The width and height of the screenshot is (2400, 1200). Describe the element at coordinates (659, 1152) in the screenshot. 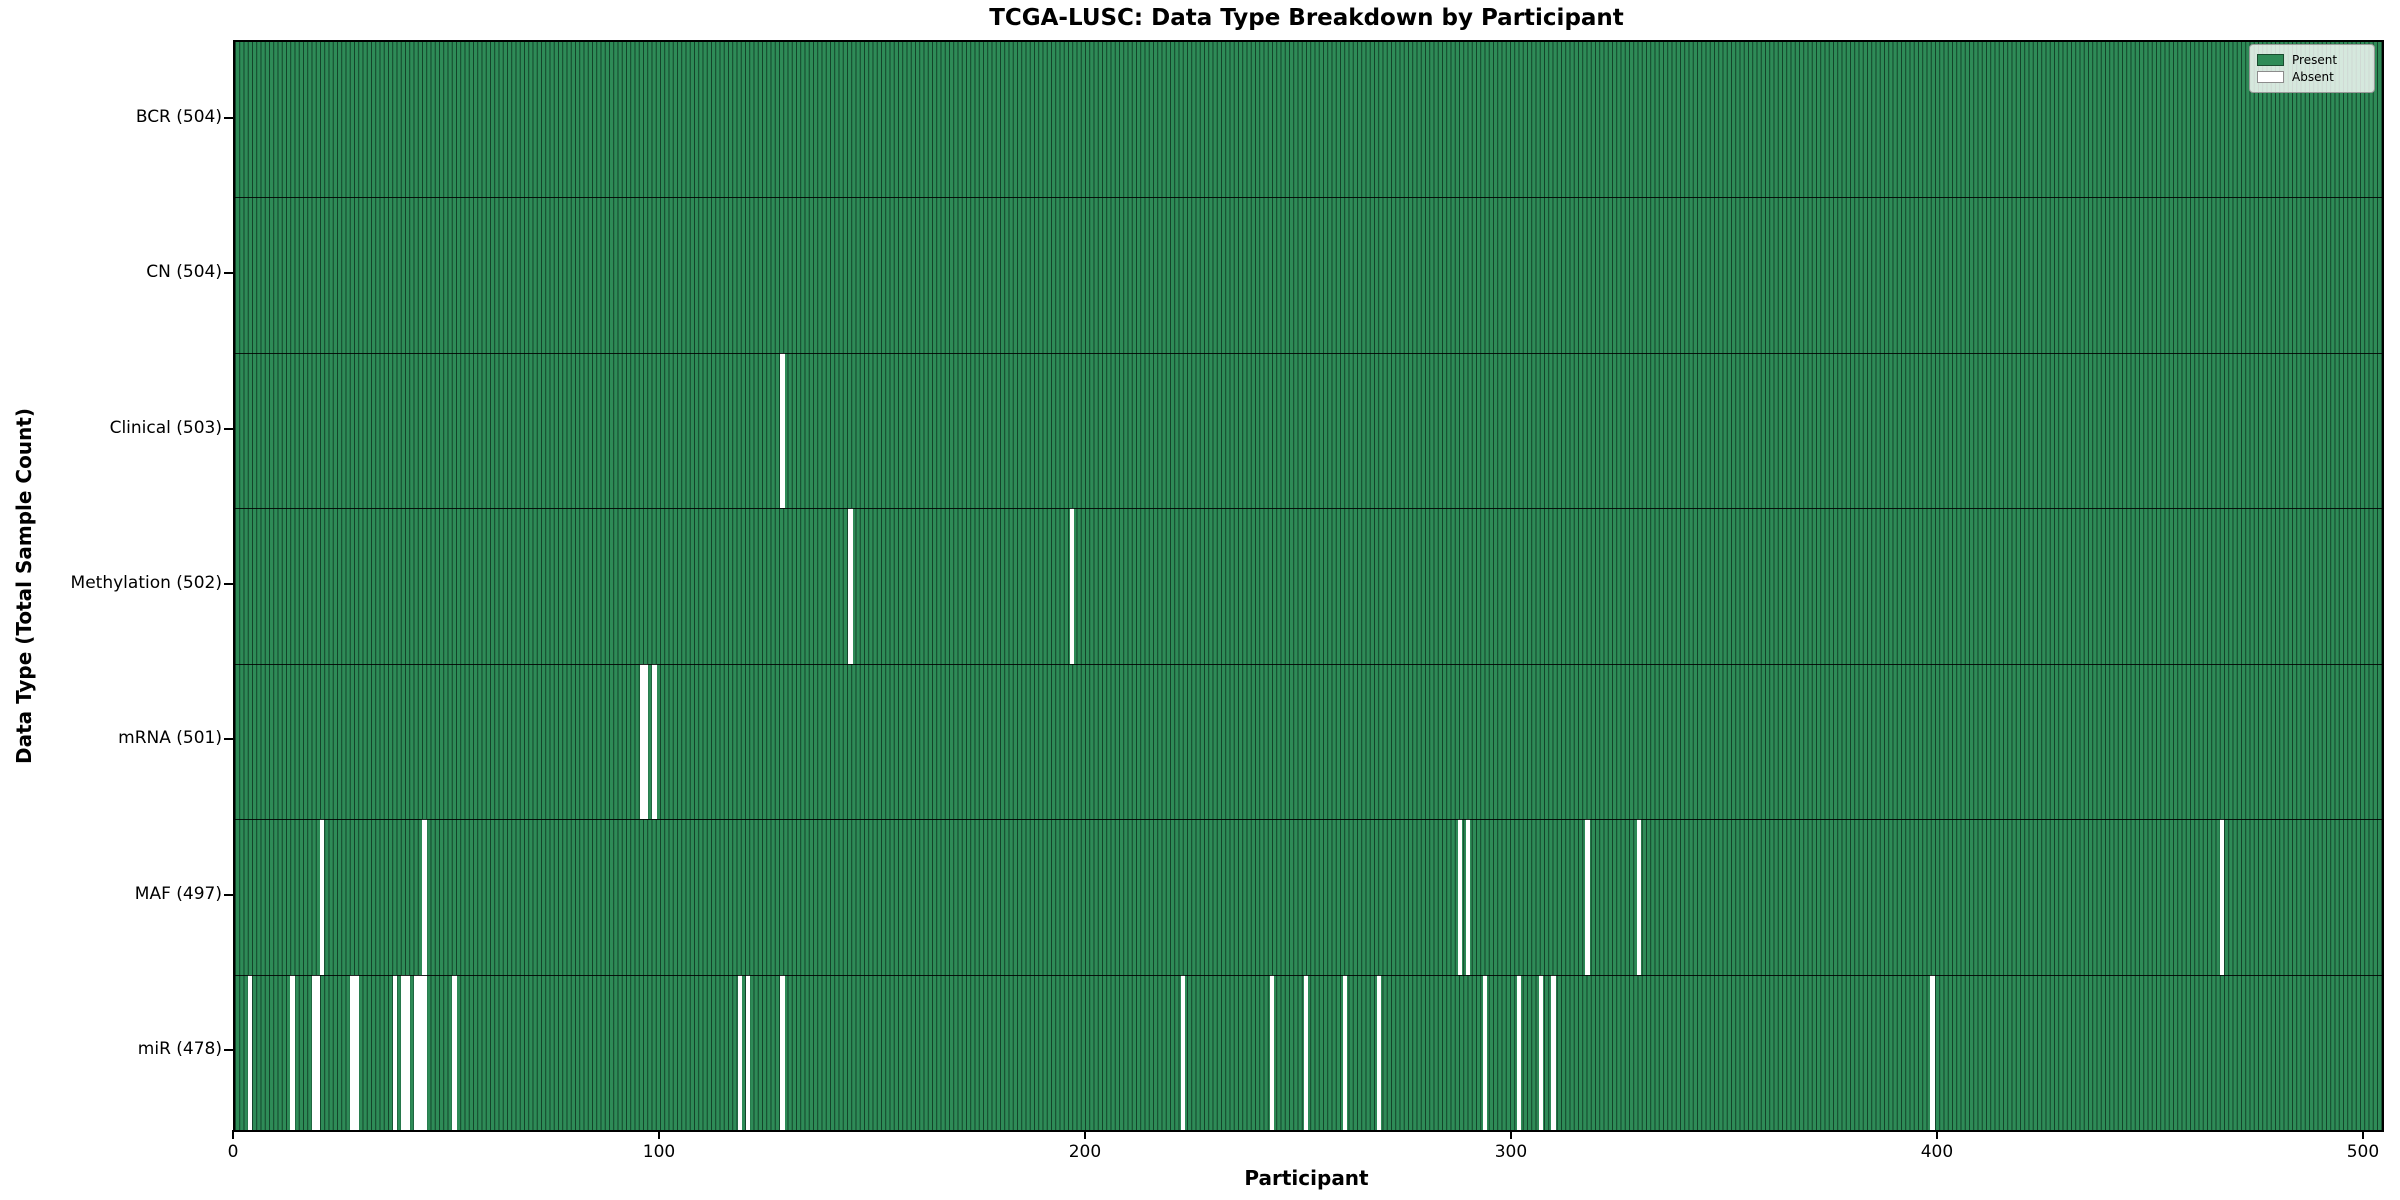

I see `x-tick-label-100: 100` at that location.